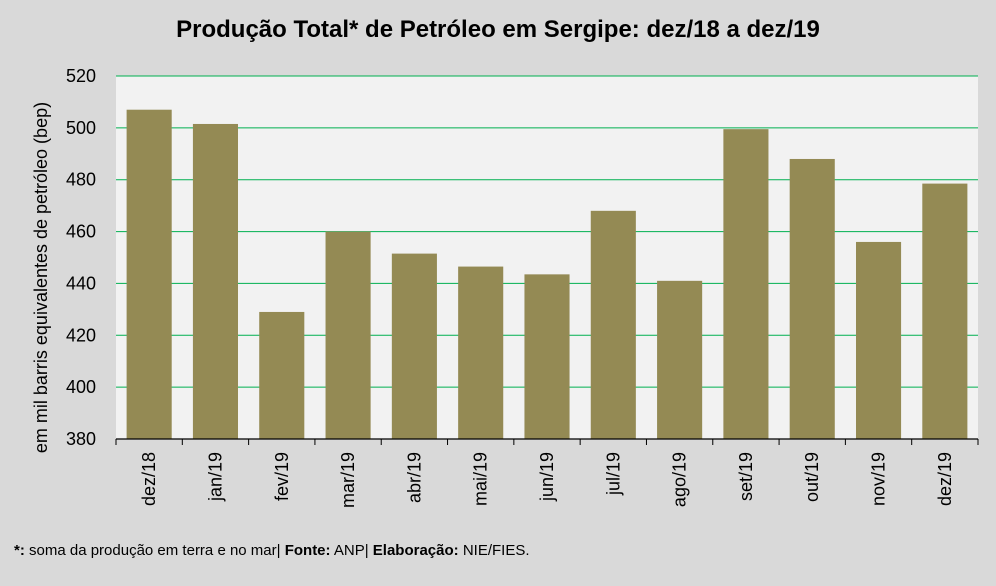 The height and width of the screenshot is (586, 996). Describe the element at coordinates (81, 232) in the screenshot. I see `y-tick-label: 460` at that location.